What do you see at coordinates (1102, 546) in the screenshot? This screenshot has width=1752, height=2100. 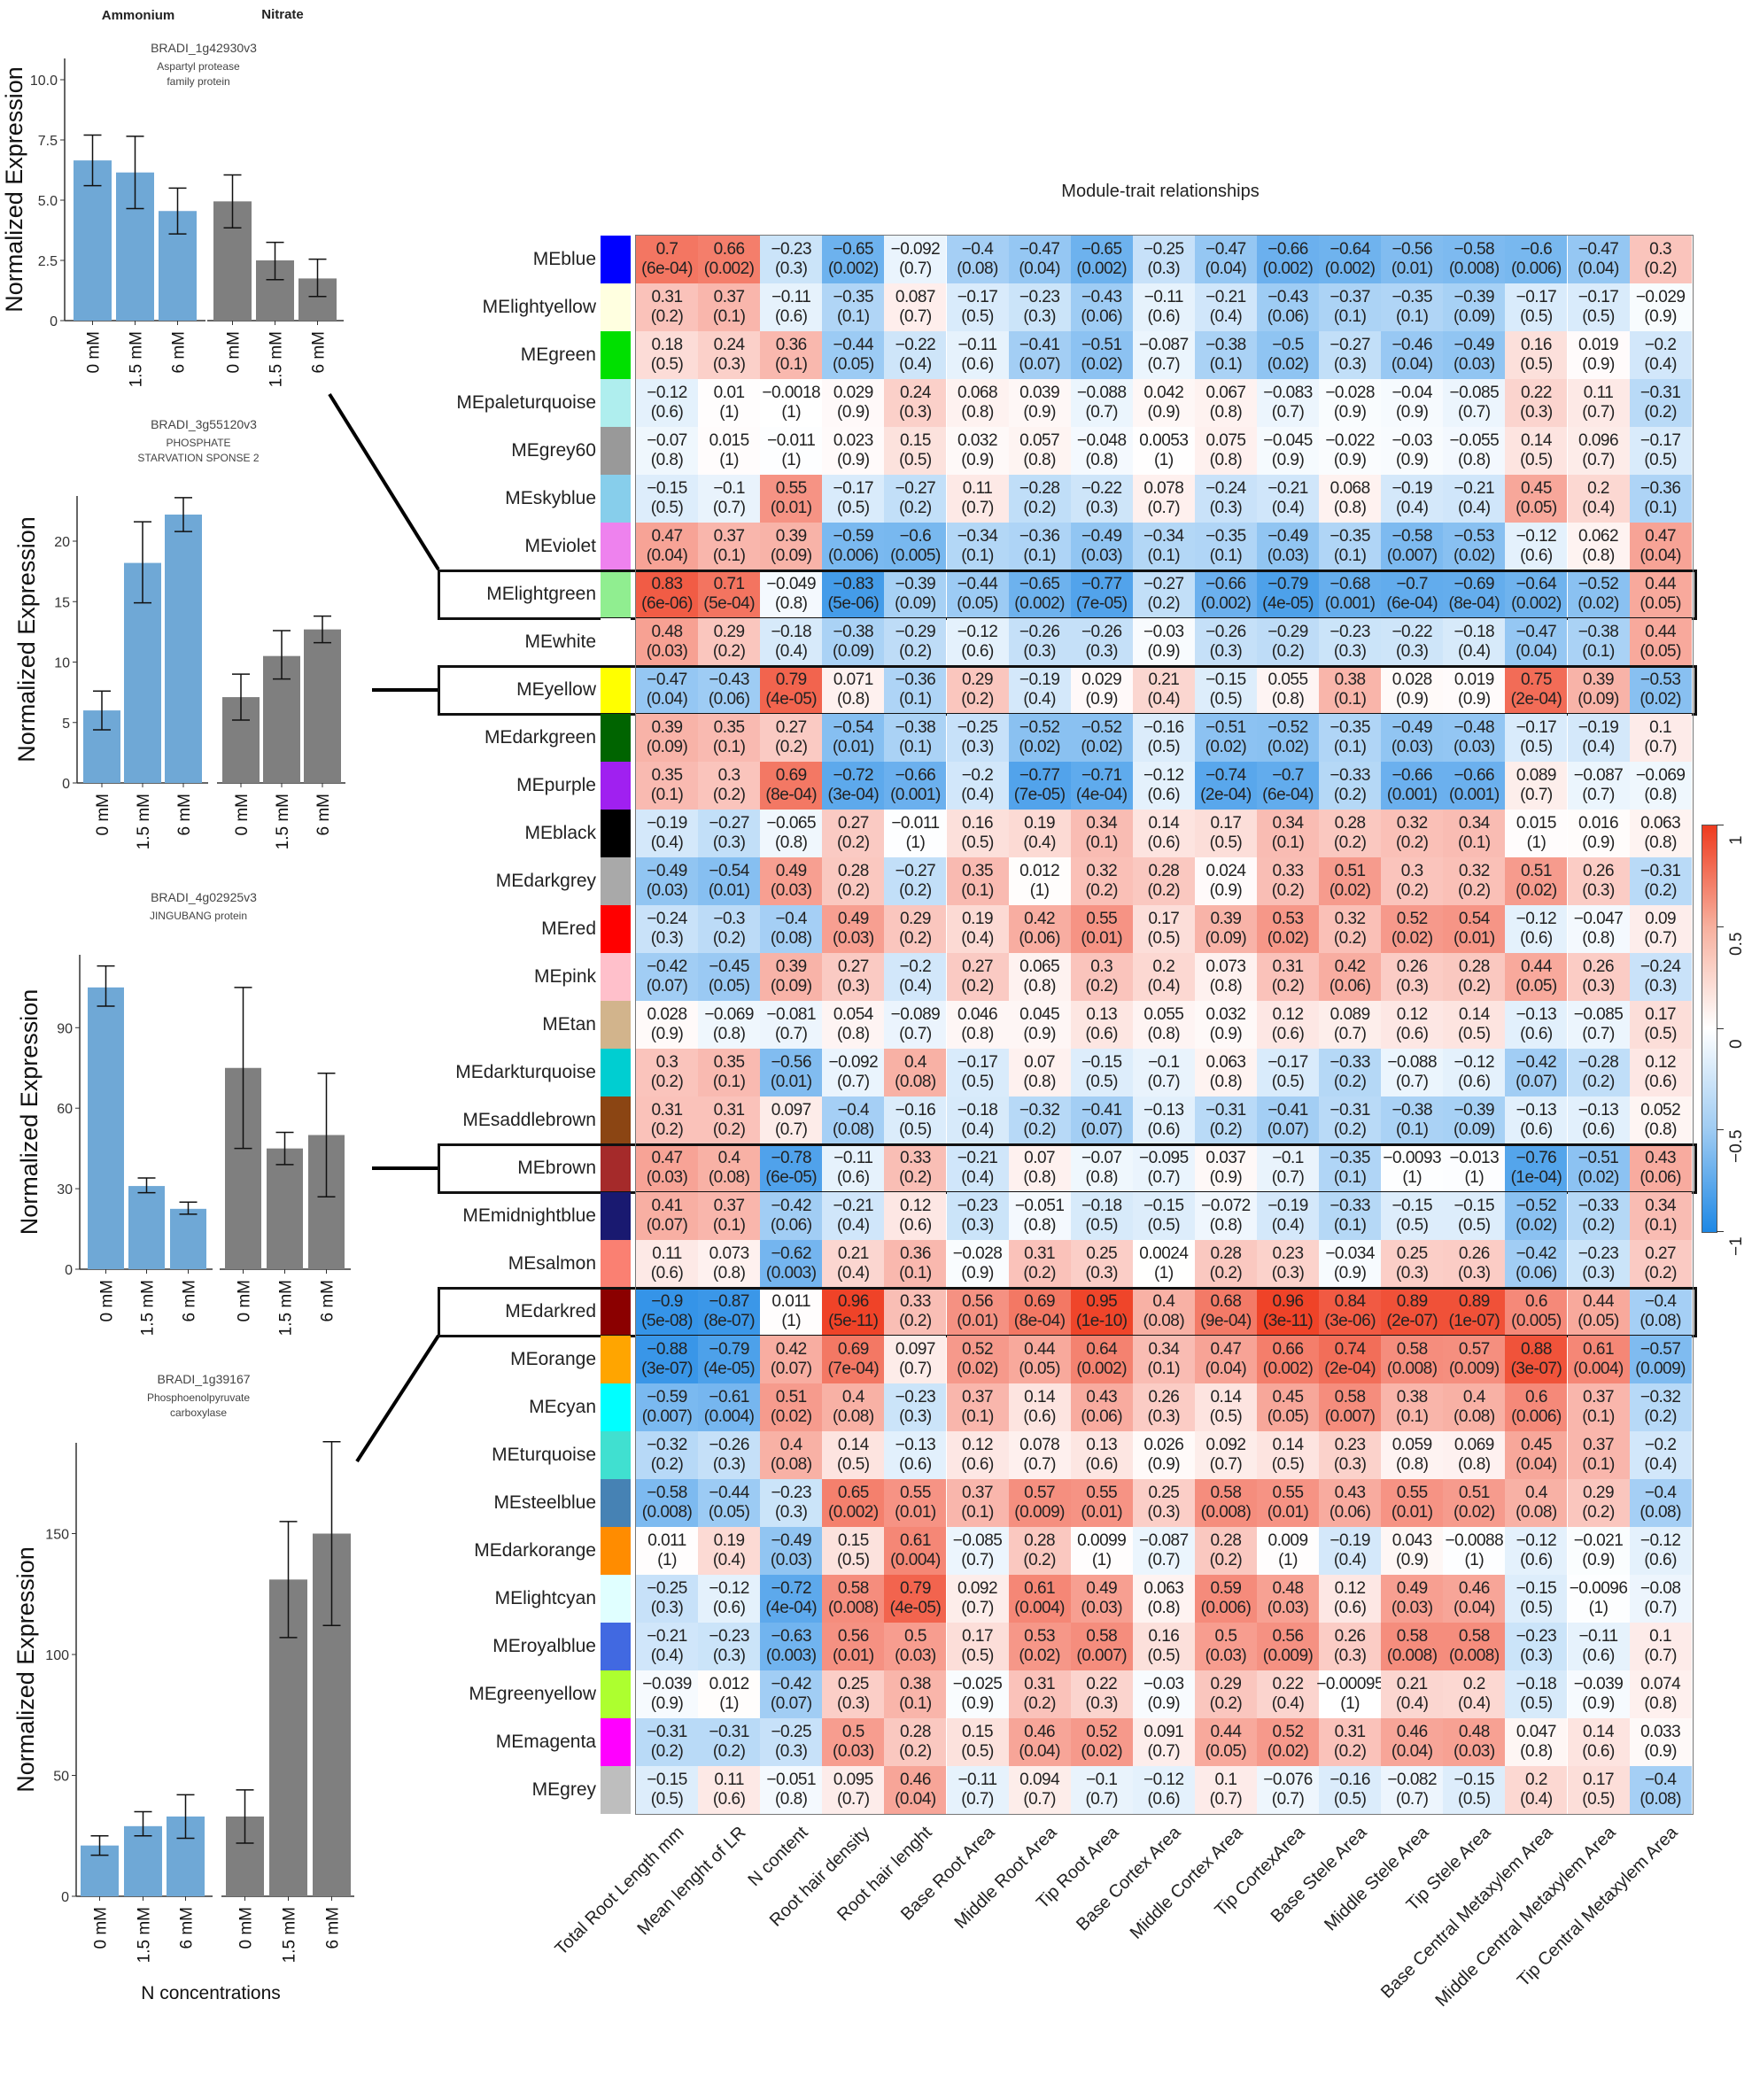 I see `heatmap-cell: −0.49 (0.03)` at bounding box center [1102, 546].